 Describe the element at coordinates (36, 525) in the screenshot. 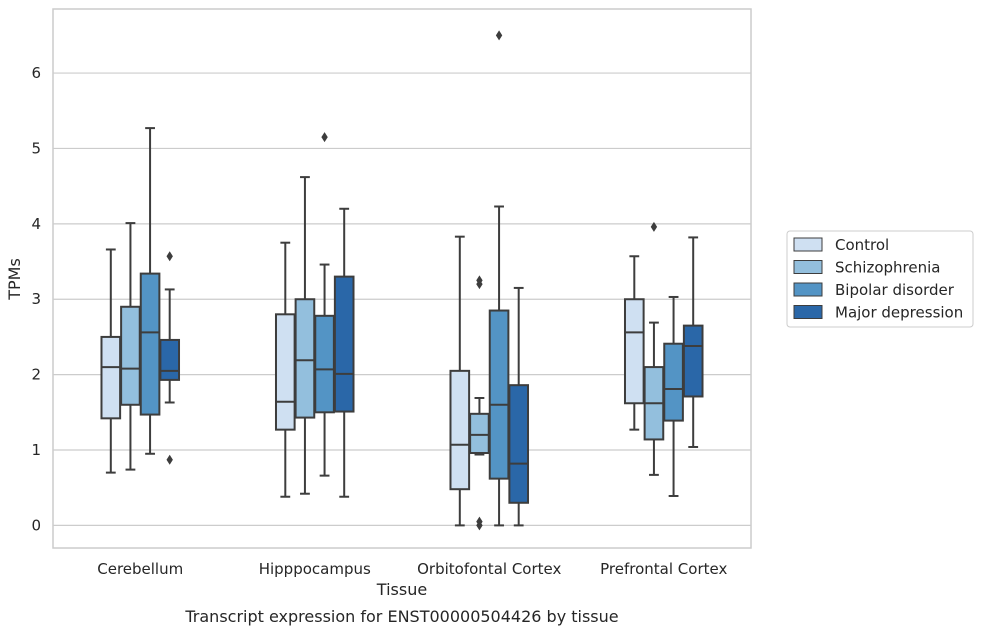

I see `y-tick-label: 0` at that location.